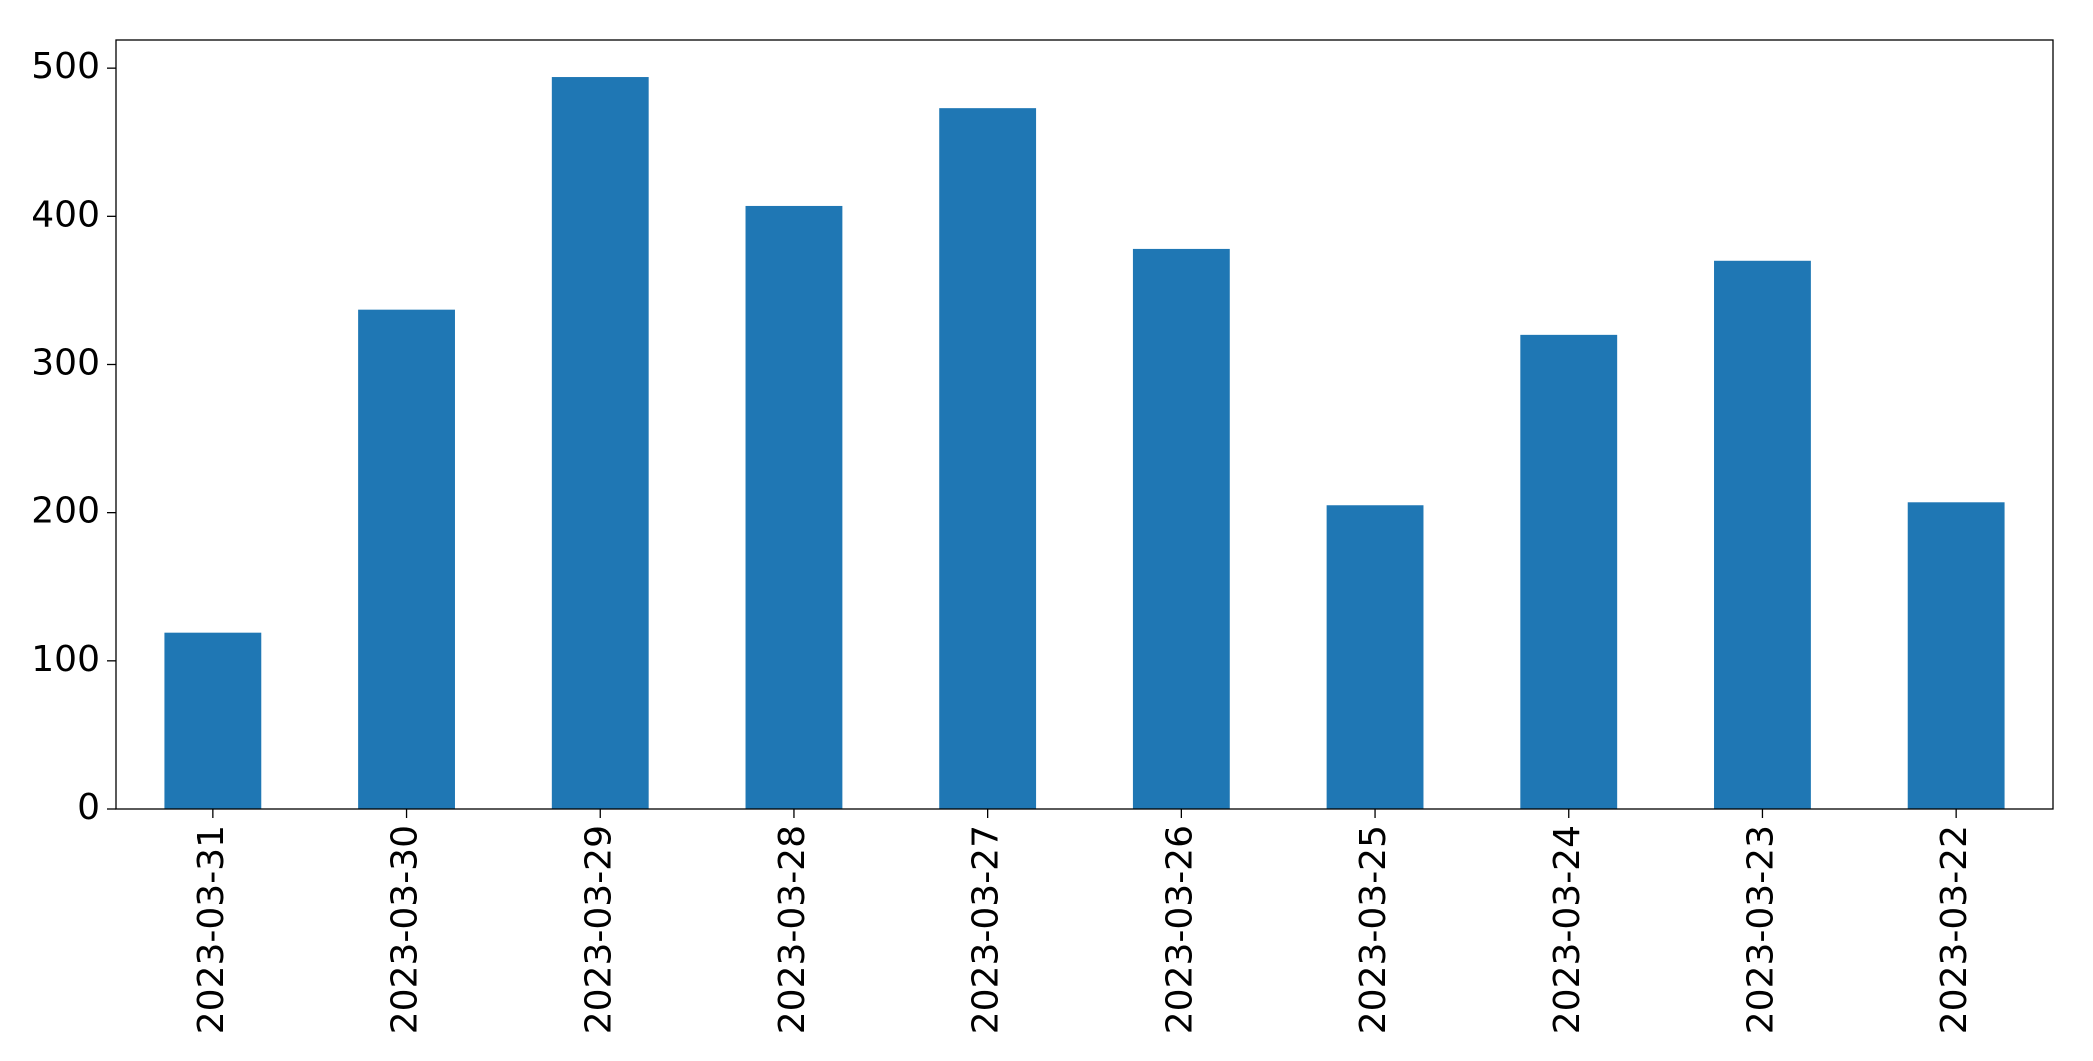 The image size is (2093, 1061). I want to click on x-tick-label: 2023-03-25, so click(1373, 929).